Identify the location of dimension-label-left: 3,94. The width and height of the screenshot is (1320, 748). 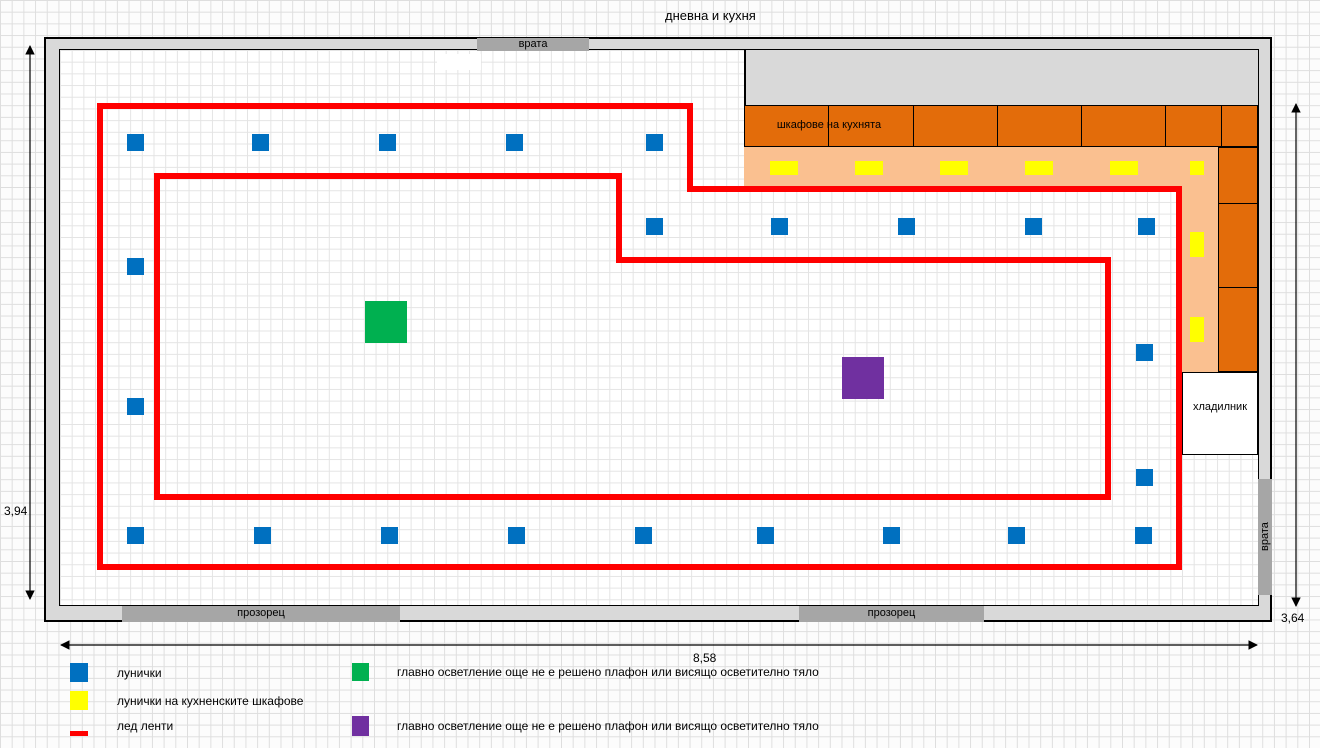
(16, 511).